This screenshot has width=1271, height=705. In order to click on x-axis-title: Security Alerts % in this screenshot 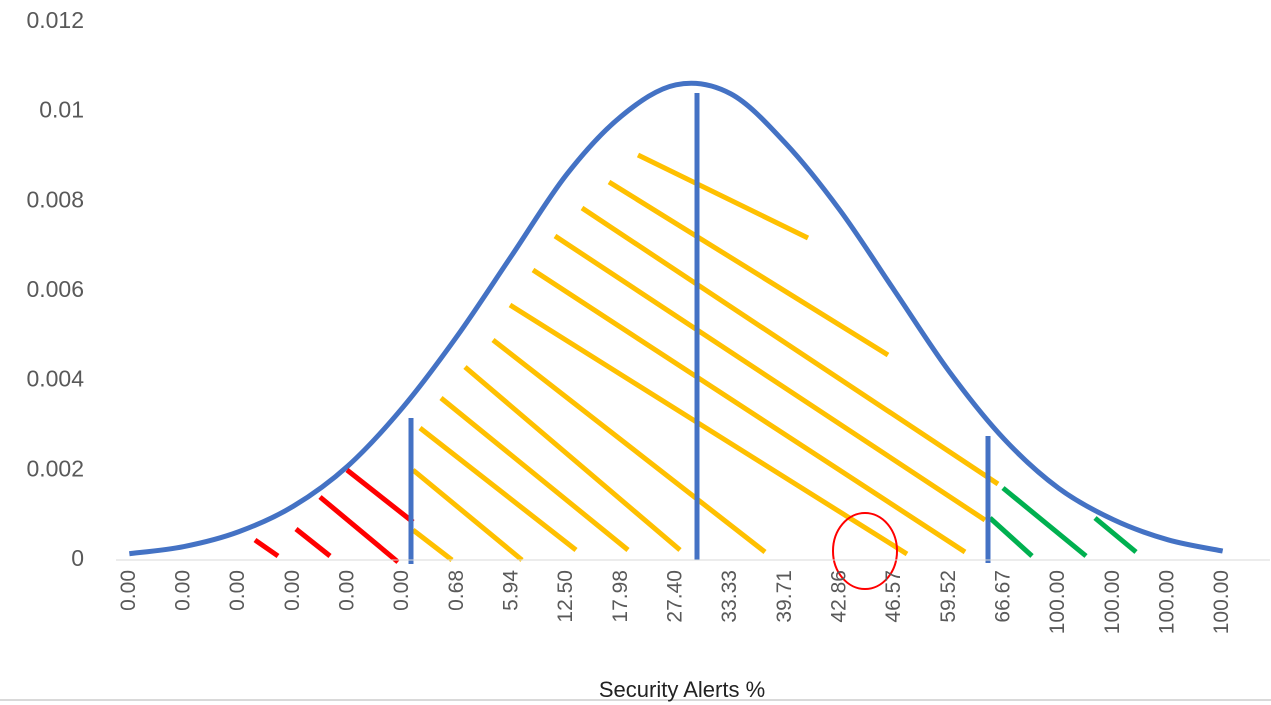, I will do `click(682, 689)`.